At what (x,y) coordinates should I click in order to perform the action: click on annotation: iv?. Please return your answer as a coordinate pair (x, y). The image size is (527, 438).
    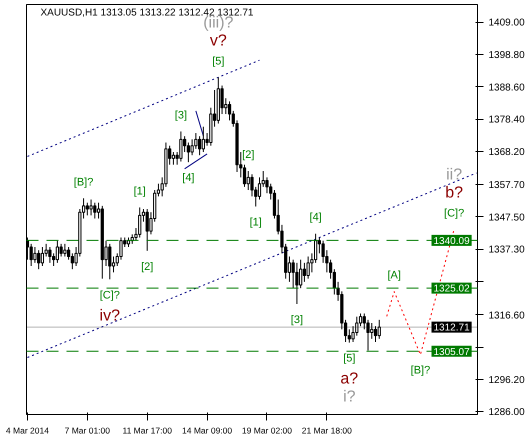
    Looking at the image, I should click on (110, 315).